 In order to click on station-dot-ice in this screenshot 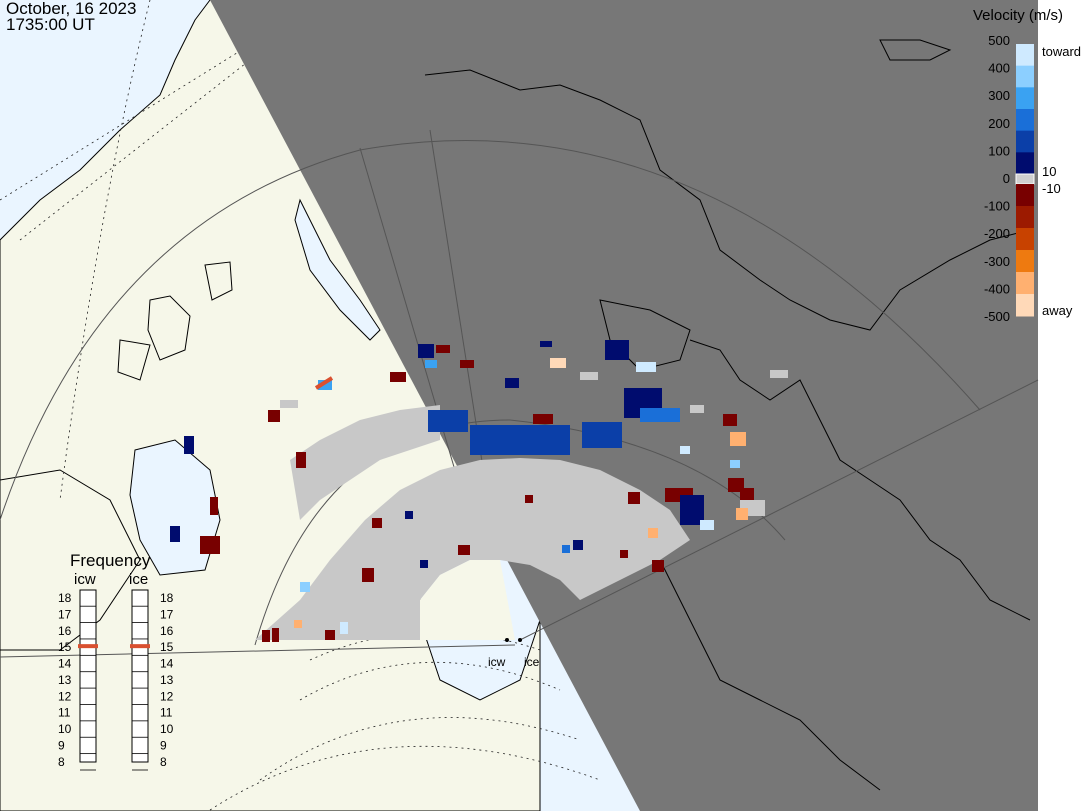, I will do `click(520, 640)`.